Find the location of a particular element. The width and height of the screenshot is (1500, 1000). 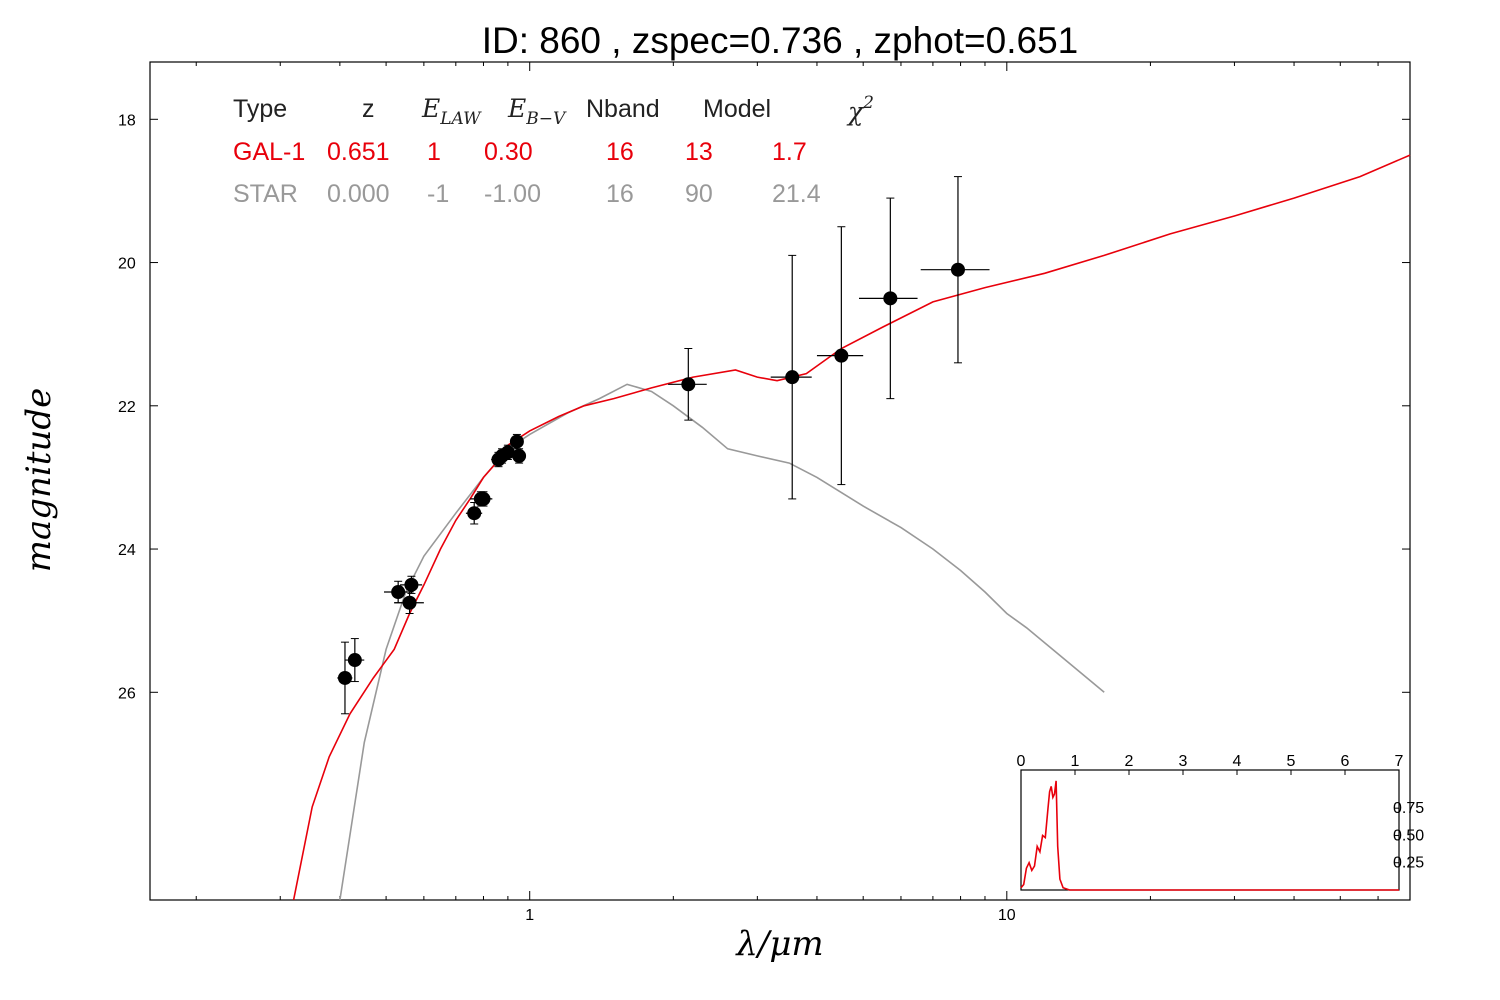

hdr-chi2: χ2 is located at coordinates (860, 109).